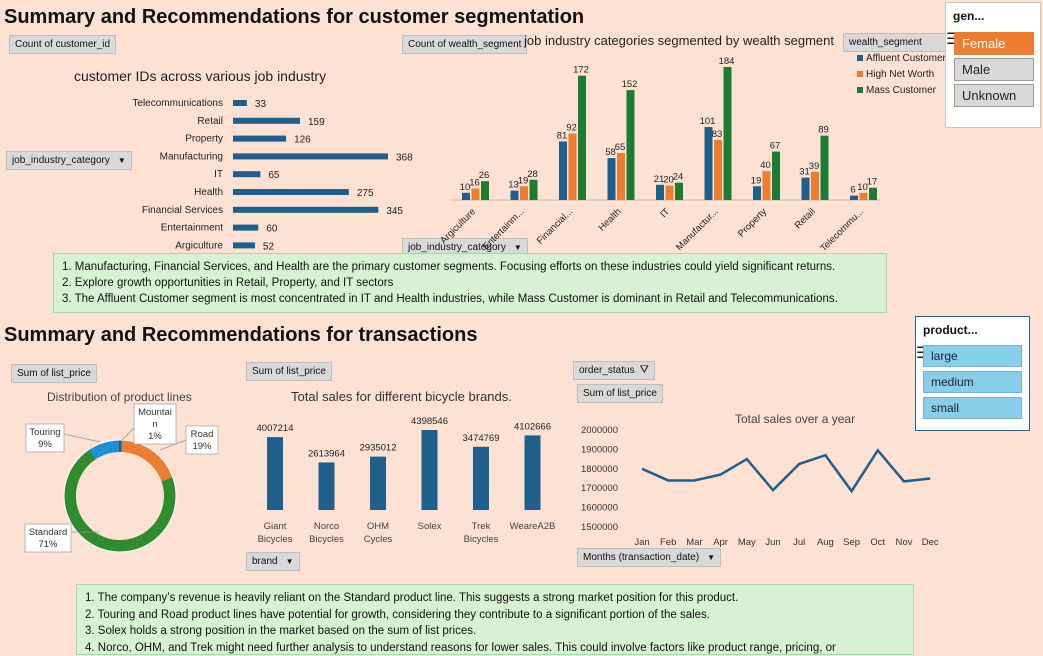  What do you see at coordinates (48, 532) in the screenshot?
I see `pie-label: Standard` at bounding box center [48, 532].